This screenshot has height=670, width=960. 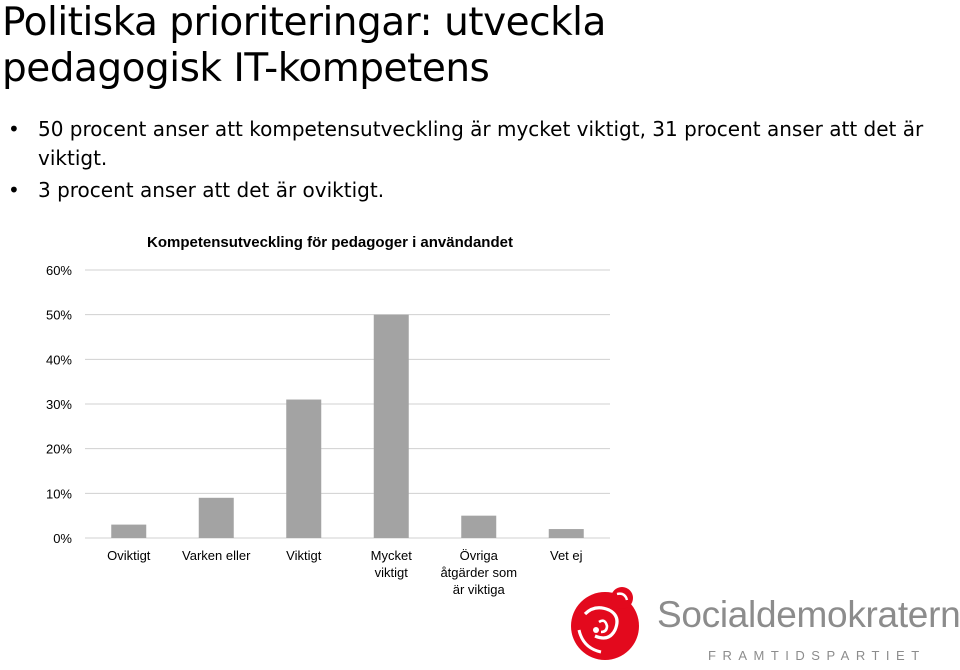 What do you see at coordinates (392, 564) in the screenshot?
I see `x-tick-label: Mycket viktigt` at bounding box center [392, 564].